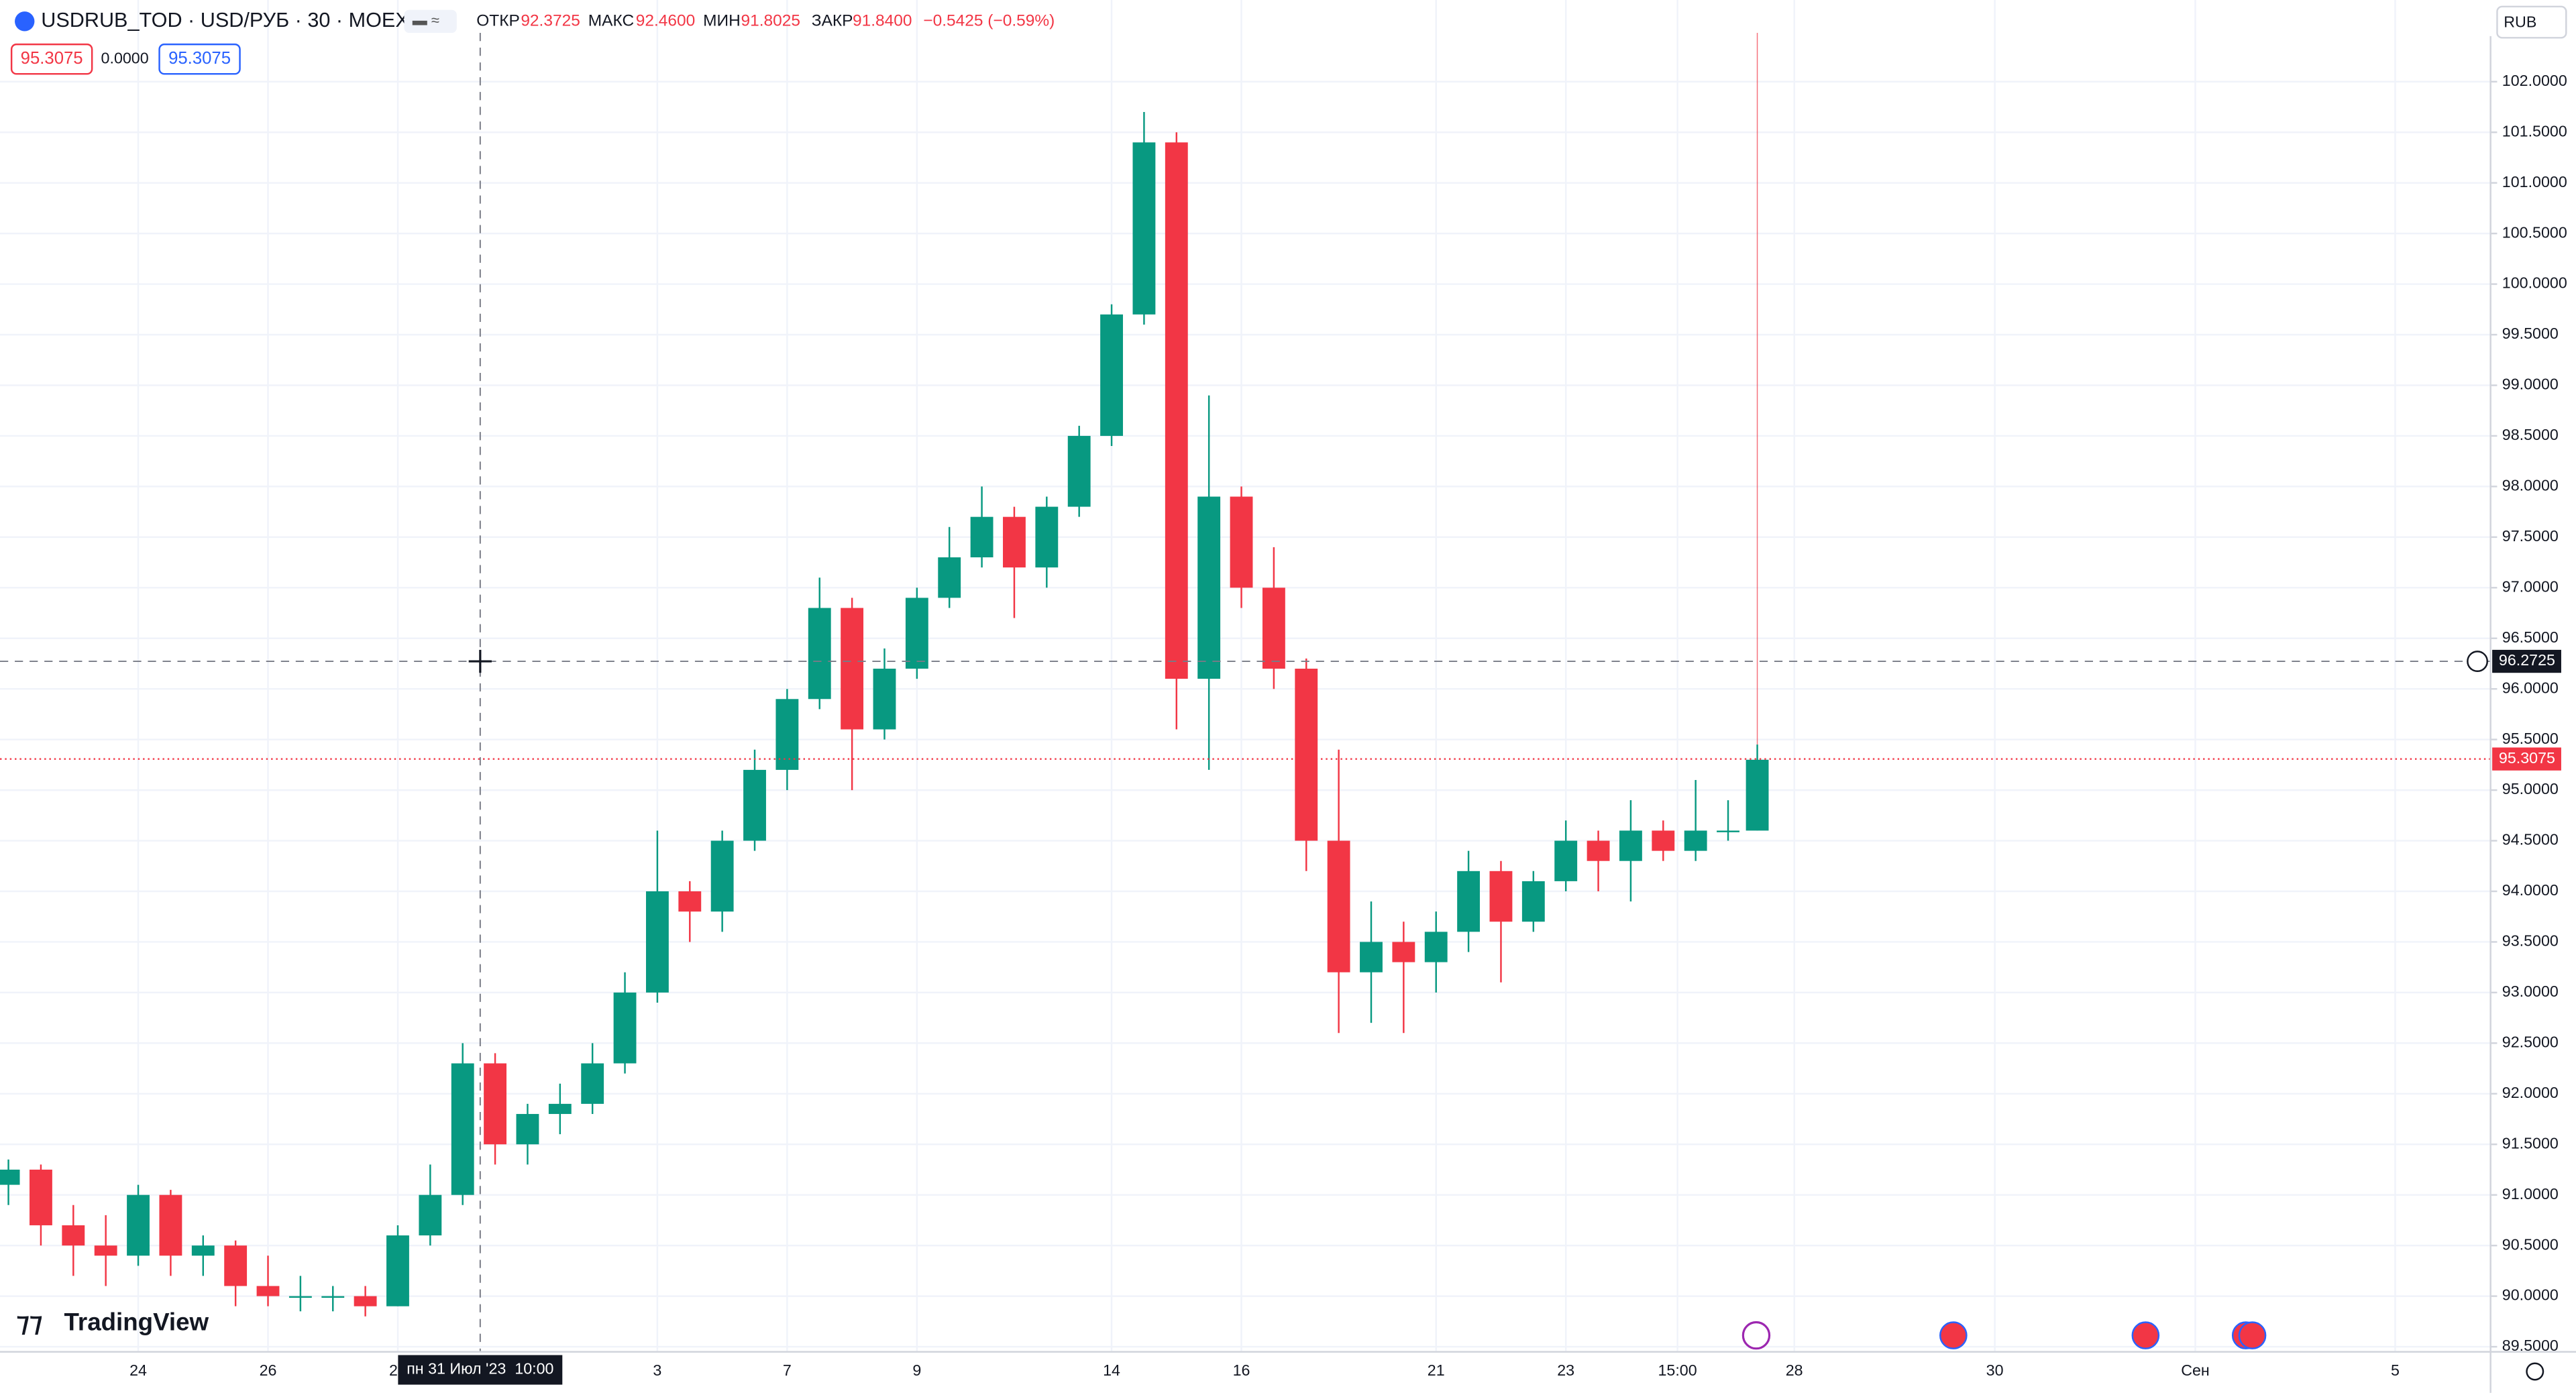 The width and height of the screenshot is (2576, 1395). What do you see at coordinates (2520, 21) in the screenshot?
I see `currency: RUB` at bounding box center [2520, 21].